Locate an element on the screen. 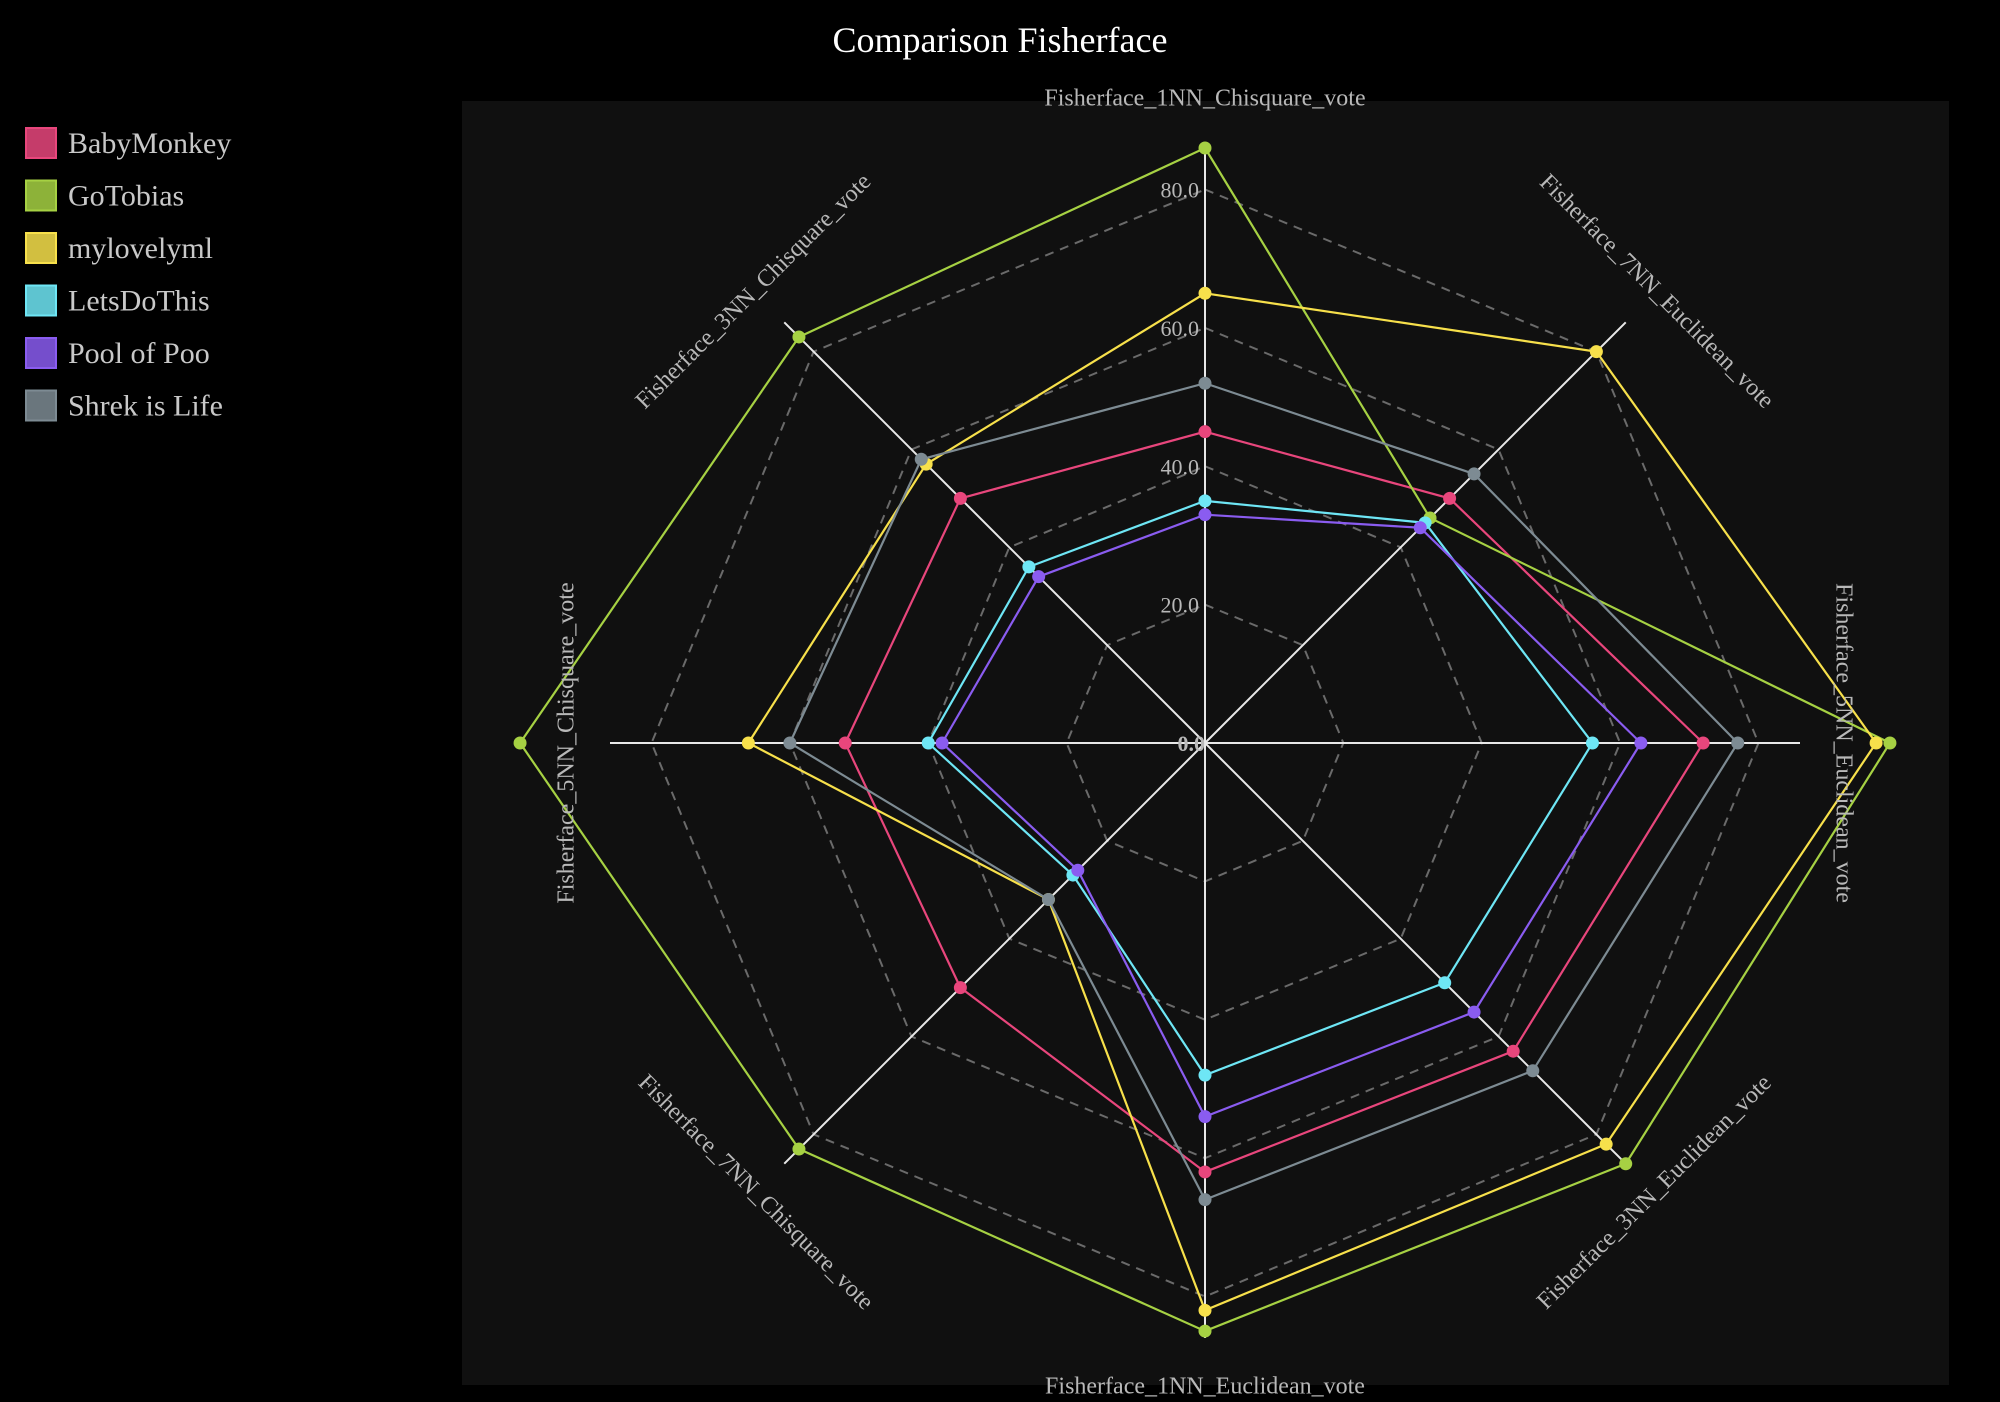  legend-item: BabyMonkey is located at coordinates (128, 143).